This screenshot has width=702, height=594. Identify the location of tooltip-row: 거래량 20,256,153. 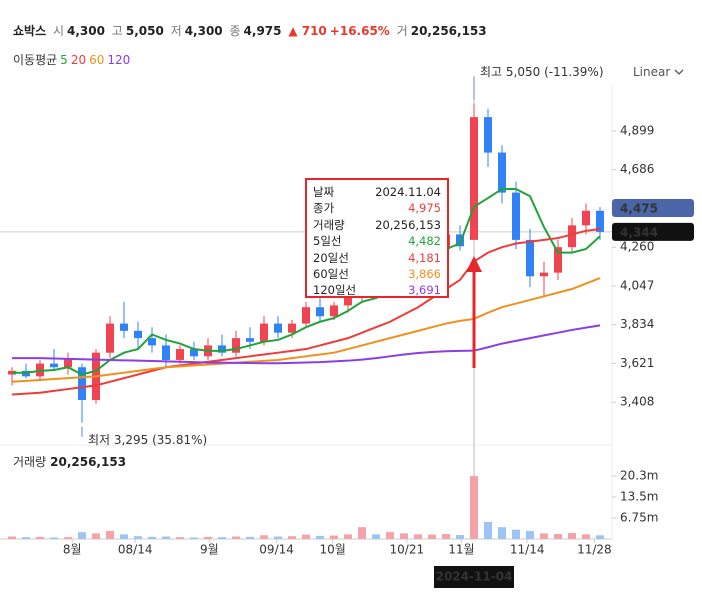
(377, 225).